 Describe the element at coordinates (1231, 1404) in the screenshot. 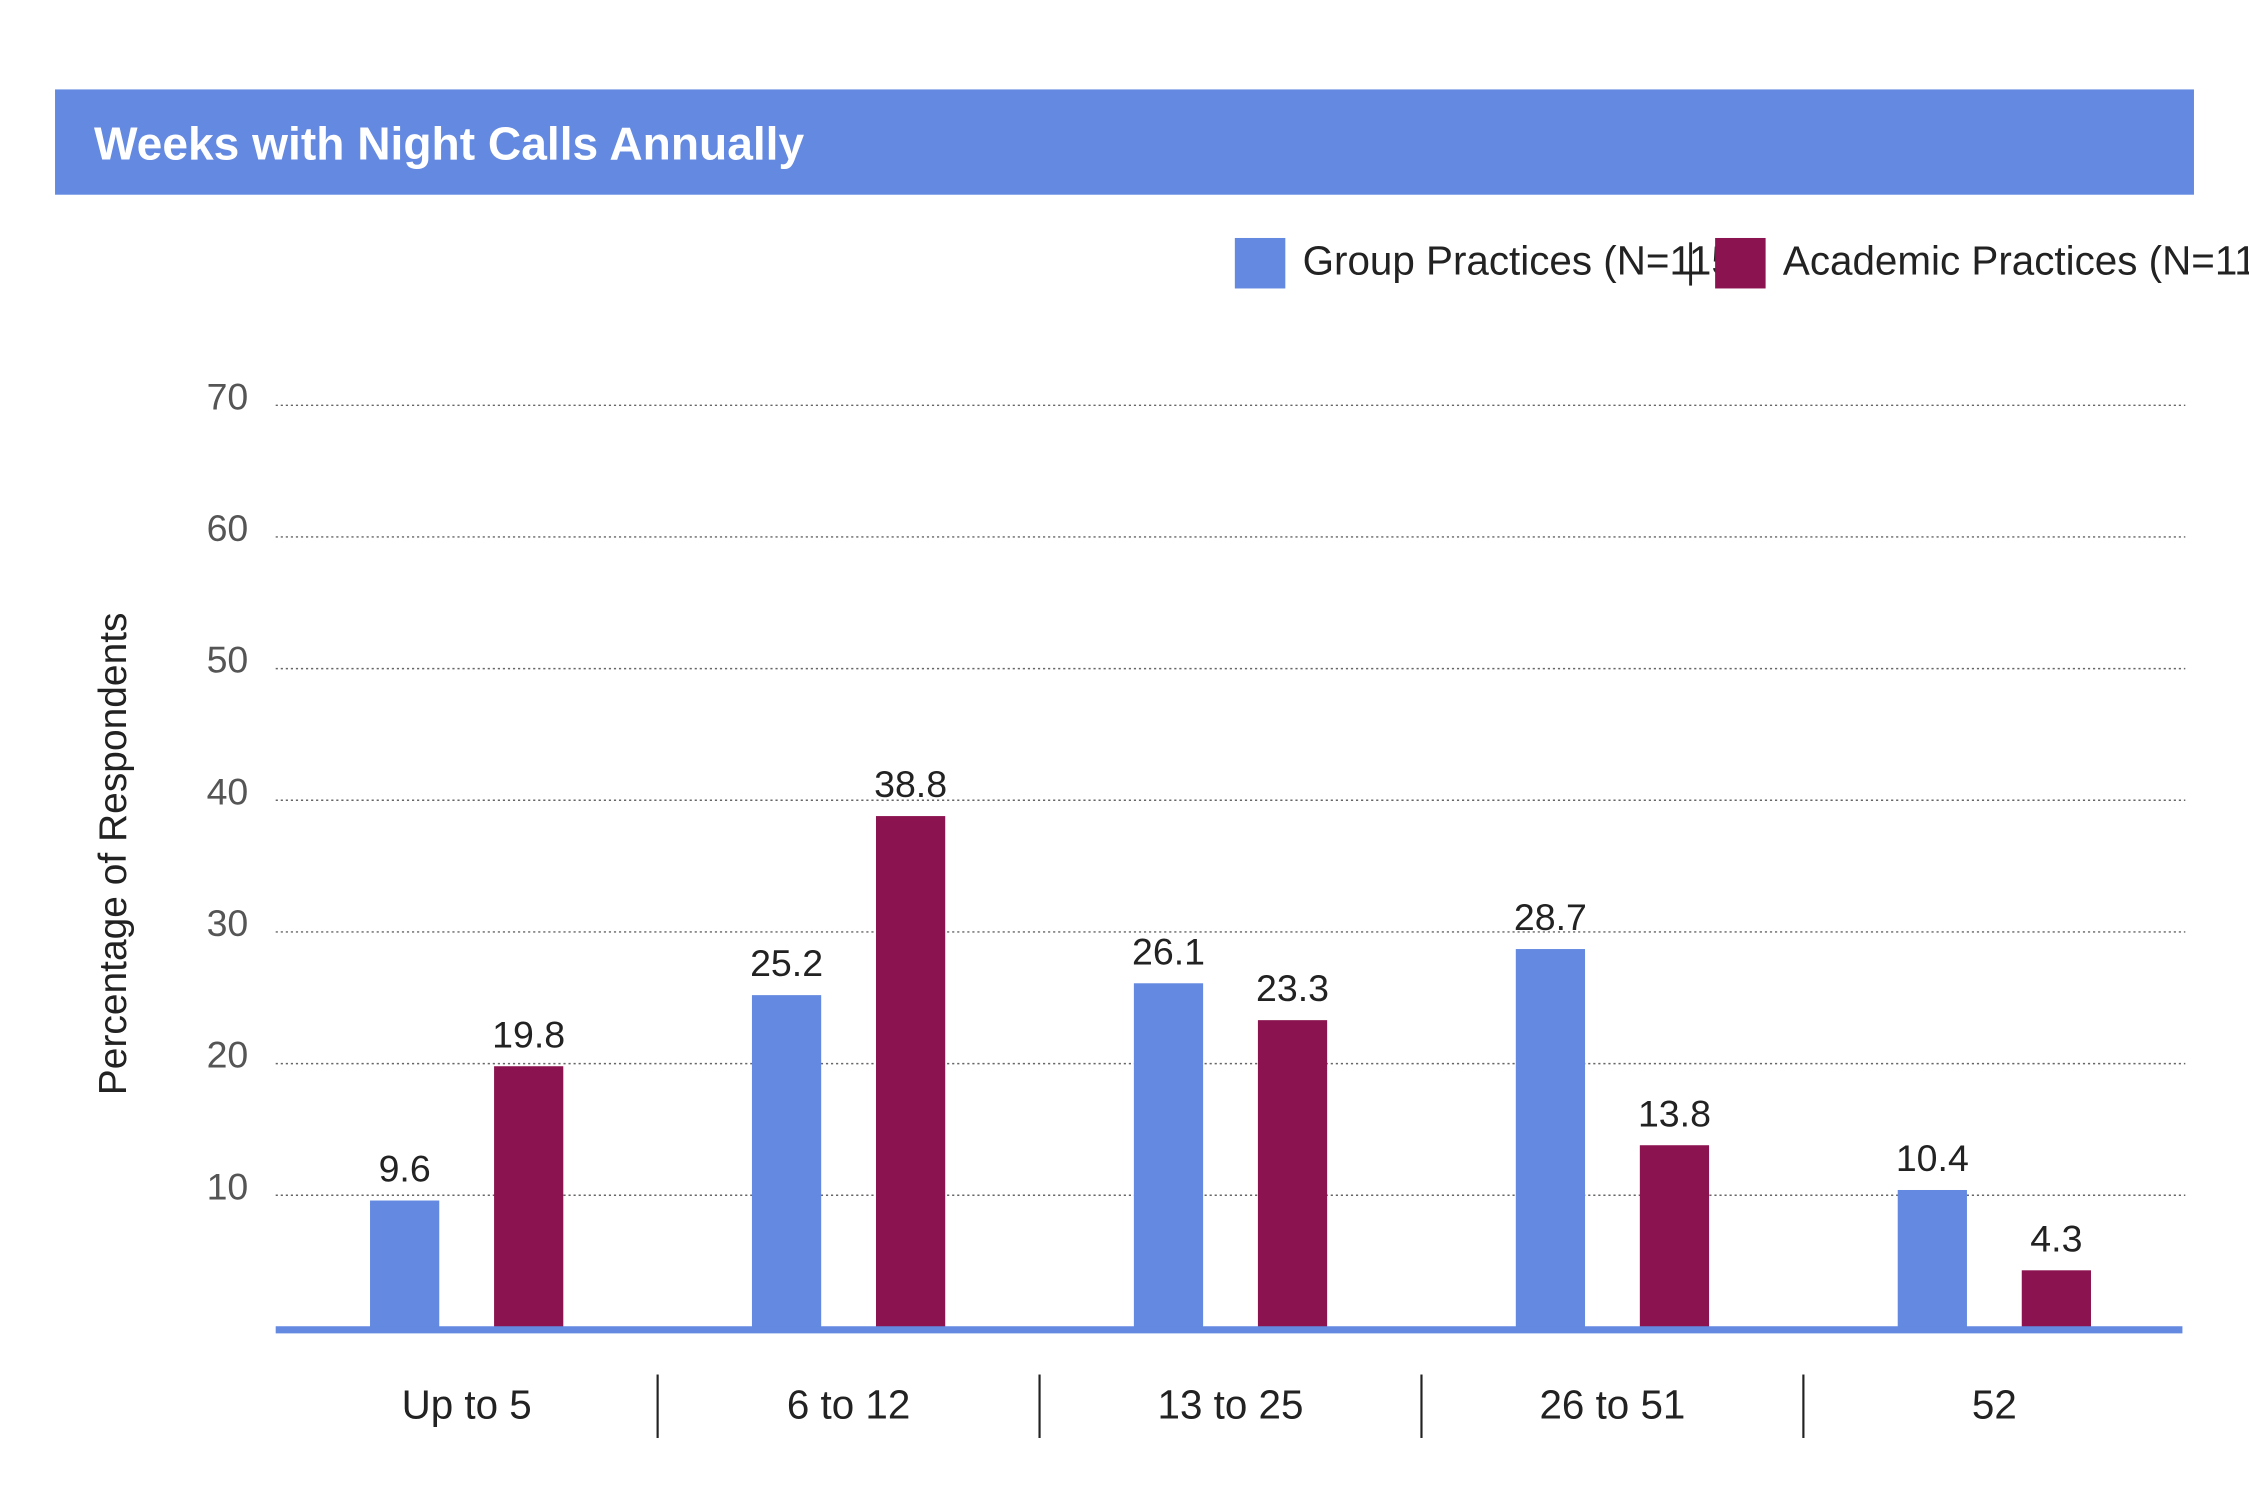

I see `x-tick-label: 13 to 25` at that location.